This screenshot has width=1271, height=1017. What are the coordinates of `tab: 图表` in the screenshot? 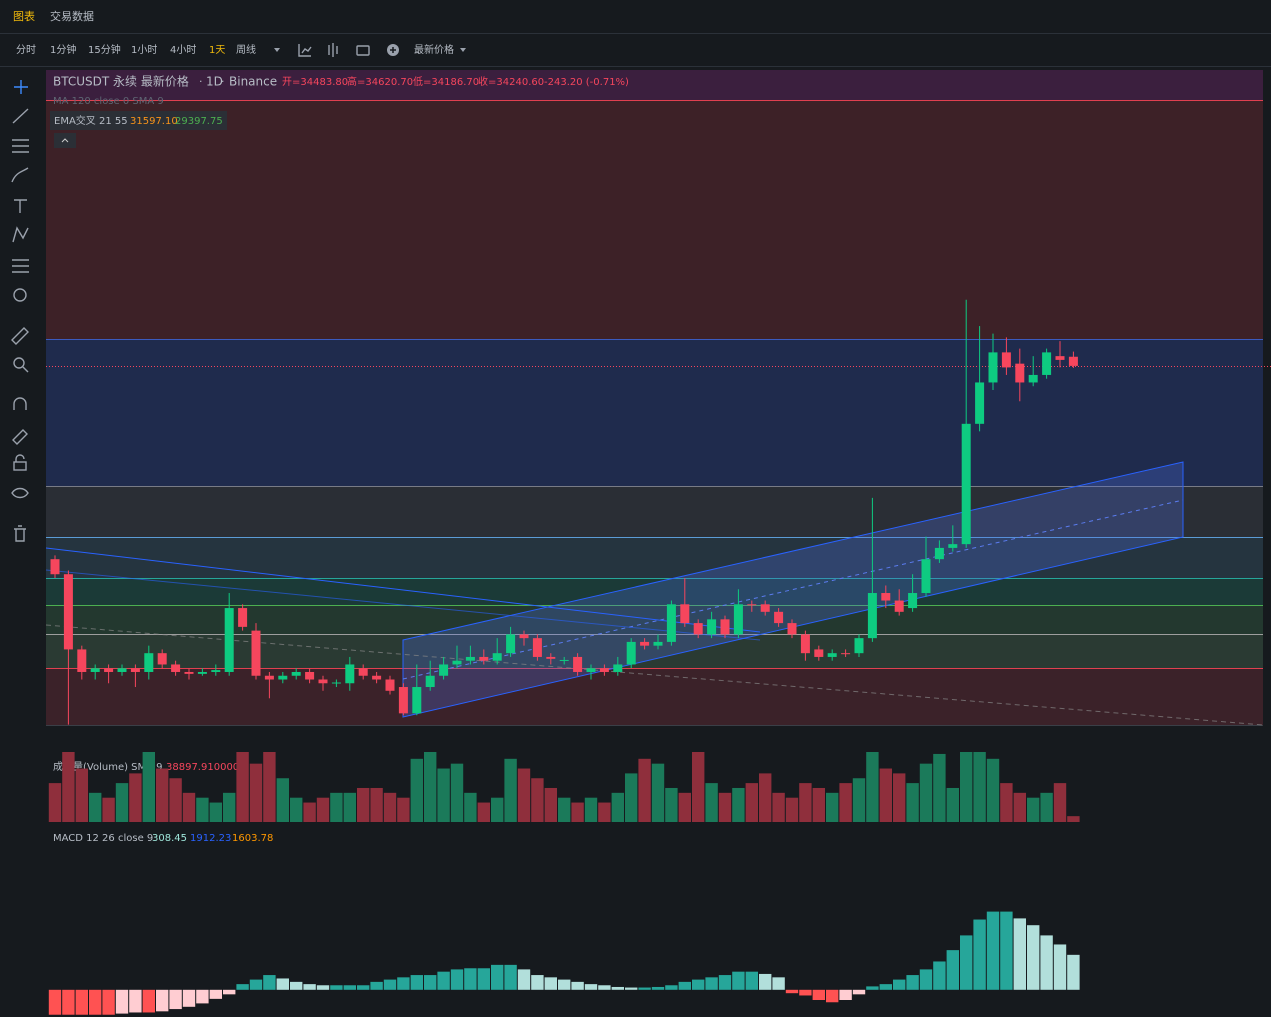 It's located at (24, 16).